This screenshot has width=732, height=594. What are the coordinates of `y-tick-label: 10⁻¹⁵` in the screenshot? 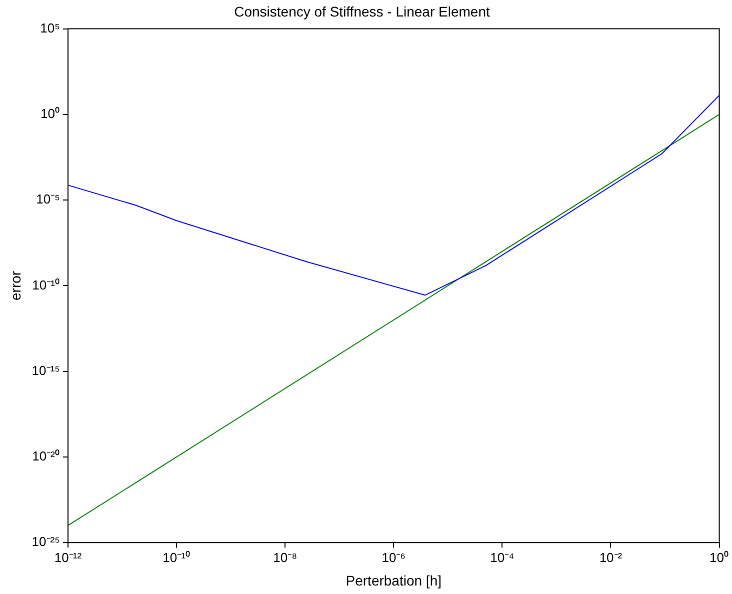 It's located at (46, 370).